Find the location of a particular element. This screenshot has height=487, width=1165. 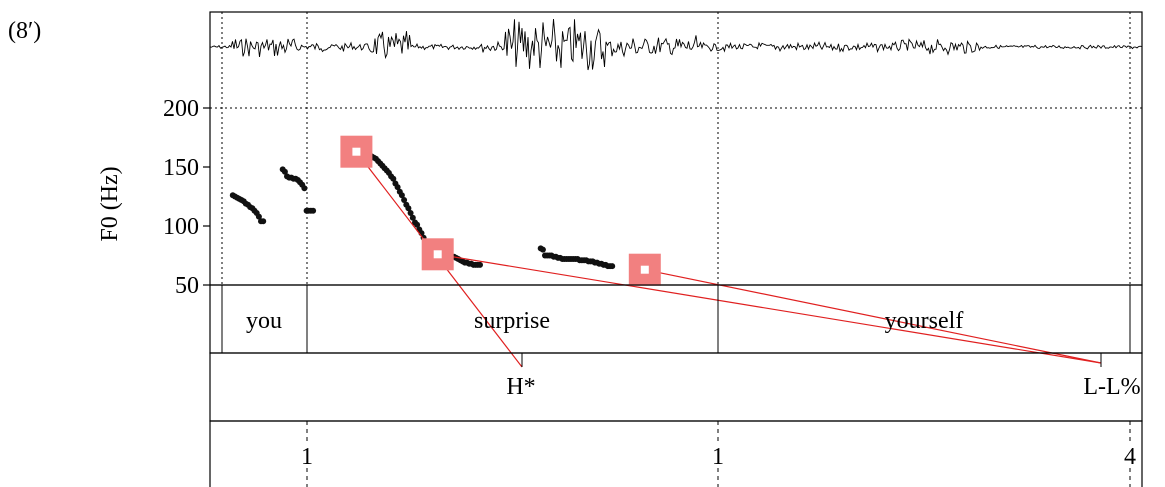

y-tick-label-50: 50 is located at coordinates (187, 286).